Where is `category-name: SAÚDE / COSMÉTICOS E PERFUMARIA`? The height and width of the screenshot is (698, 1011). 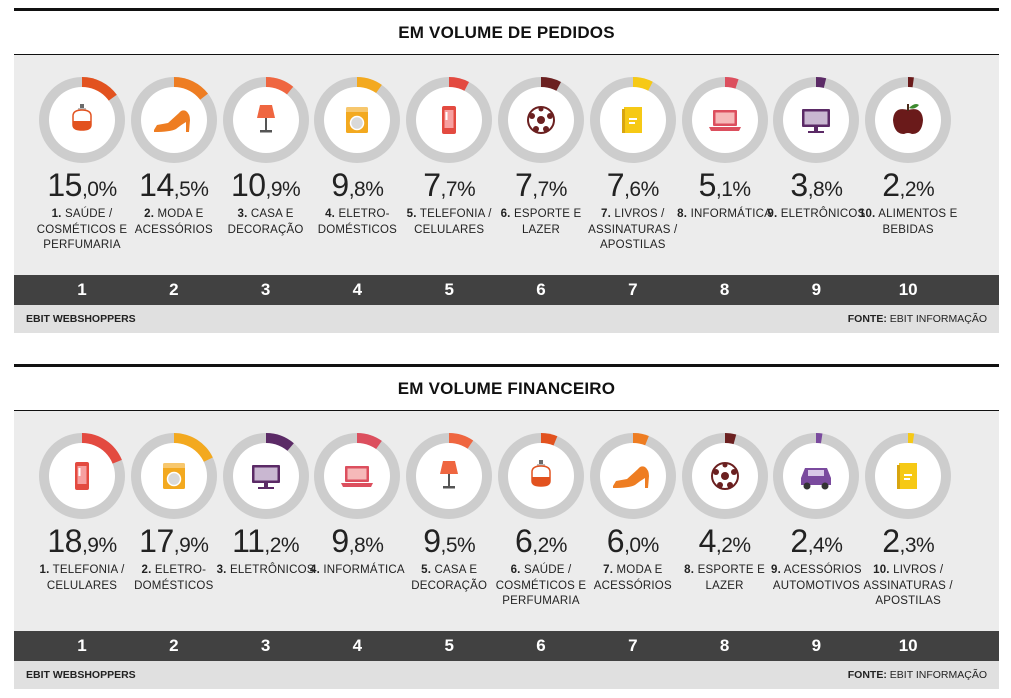 category-name: SAÚDE / COSMÉTICOS E PERFUMARIA is located at coordinates (82, 229).